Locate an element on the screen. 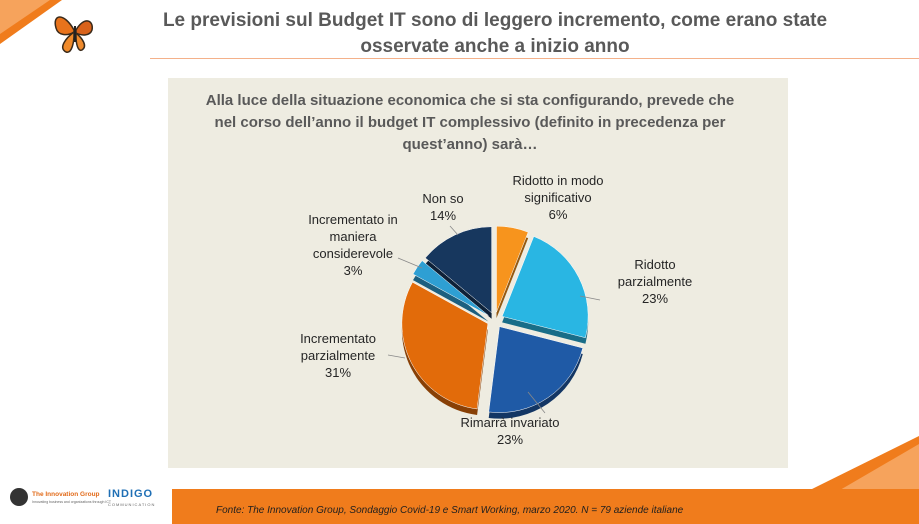 The width and height of the screenshot is (919, 524). leader-line-incrementato-parzialmente is located at coordinates (396, 356).